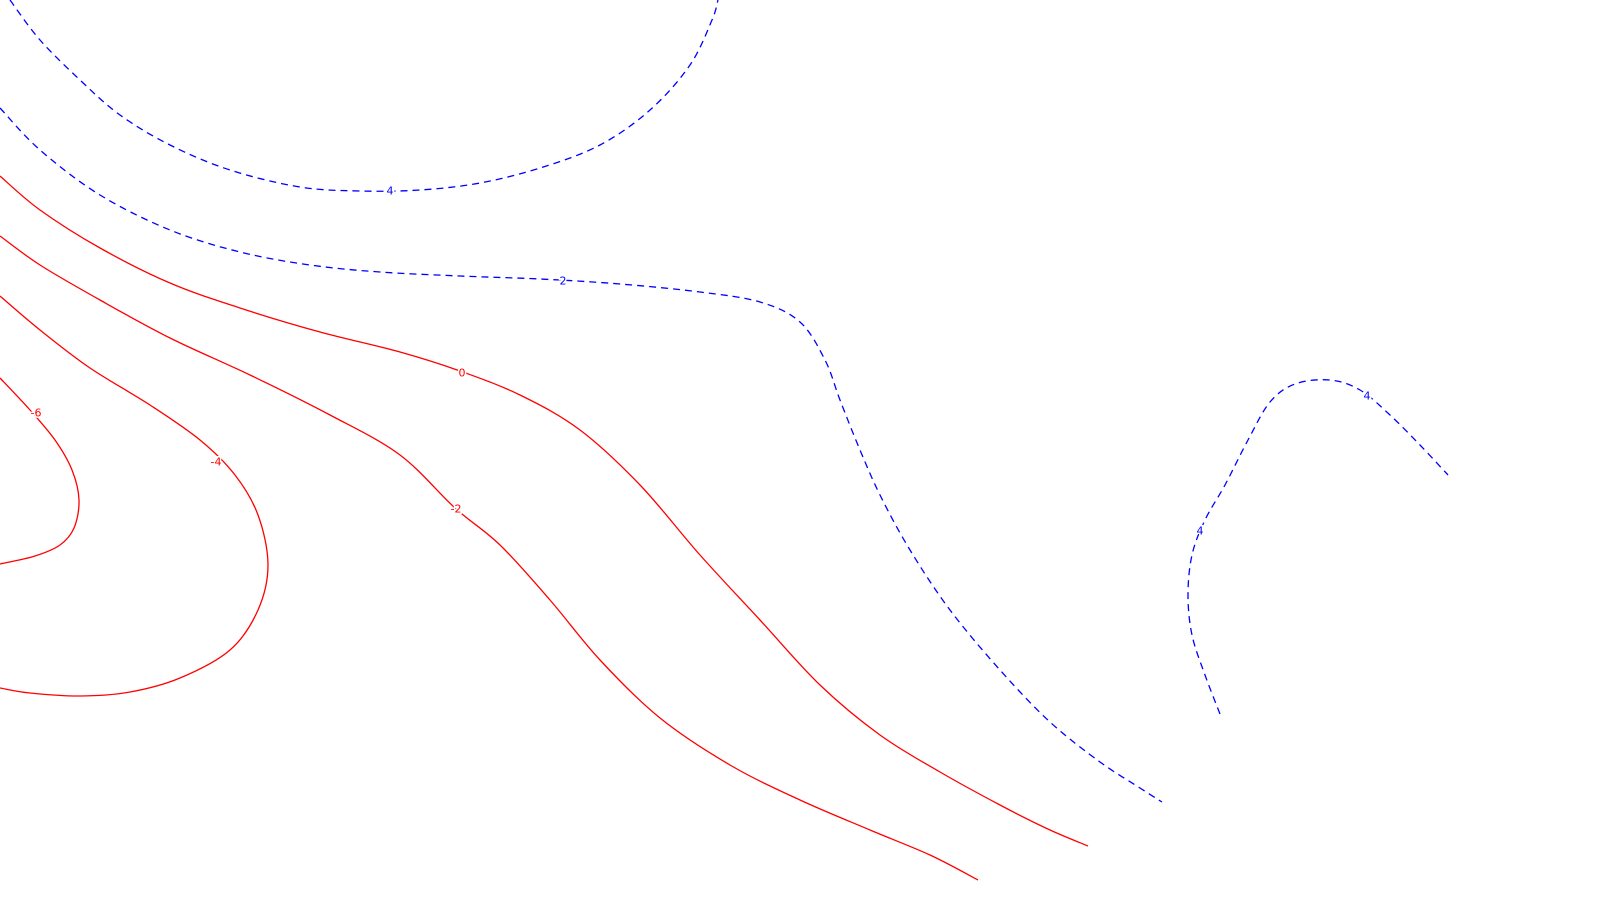 The height and width of the screenshot is (900, 1600). What do you see at coordinates (216, 462) in the screenshot?
I see `contour-label: -4` at bounding box center [216, 462].